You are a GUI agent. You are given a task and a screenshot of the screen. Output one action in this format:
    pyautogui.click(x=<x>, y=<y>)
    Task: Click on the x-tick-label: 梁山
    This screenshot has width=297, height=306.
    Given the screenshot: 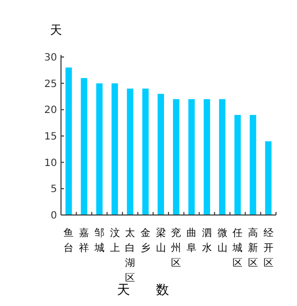 What is the action you would take?
    pyautogui.click(x=161, y=240)
    